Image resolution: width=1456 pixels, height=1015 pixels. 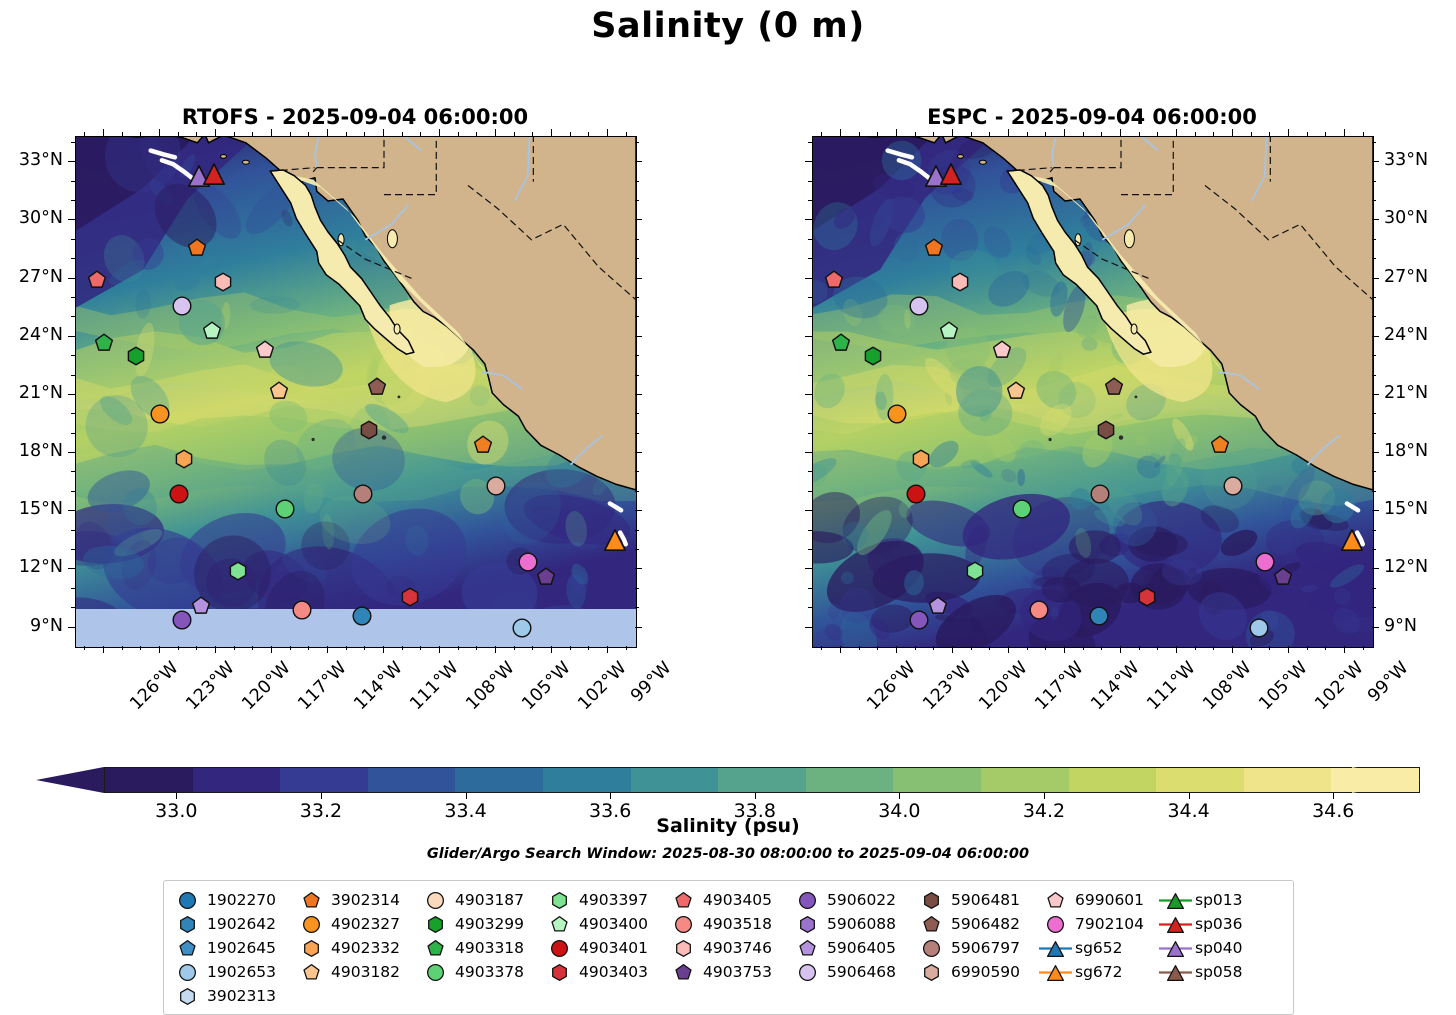 I want to click on legend-item-1902642: 1902642, so click(x=232, y=924).